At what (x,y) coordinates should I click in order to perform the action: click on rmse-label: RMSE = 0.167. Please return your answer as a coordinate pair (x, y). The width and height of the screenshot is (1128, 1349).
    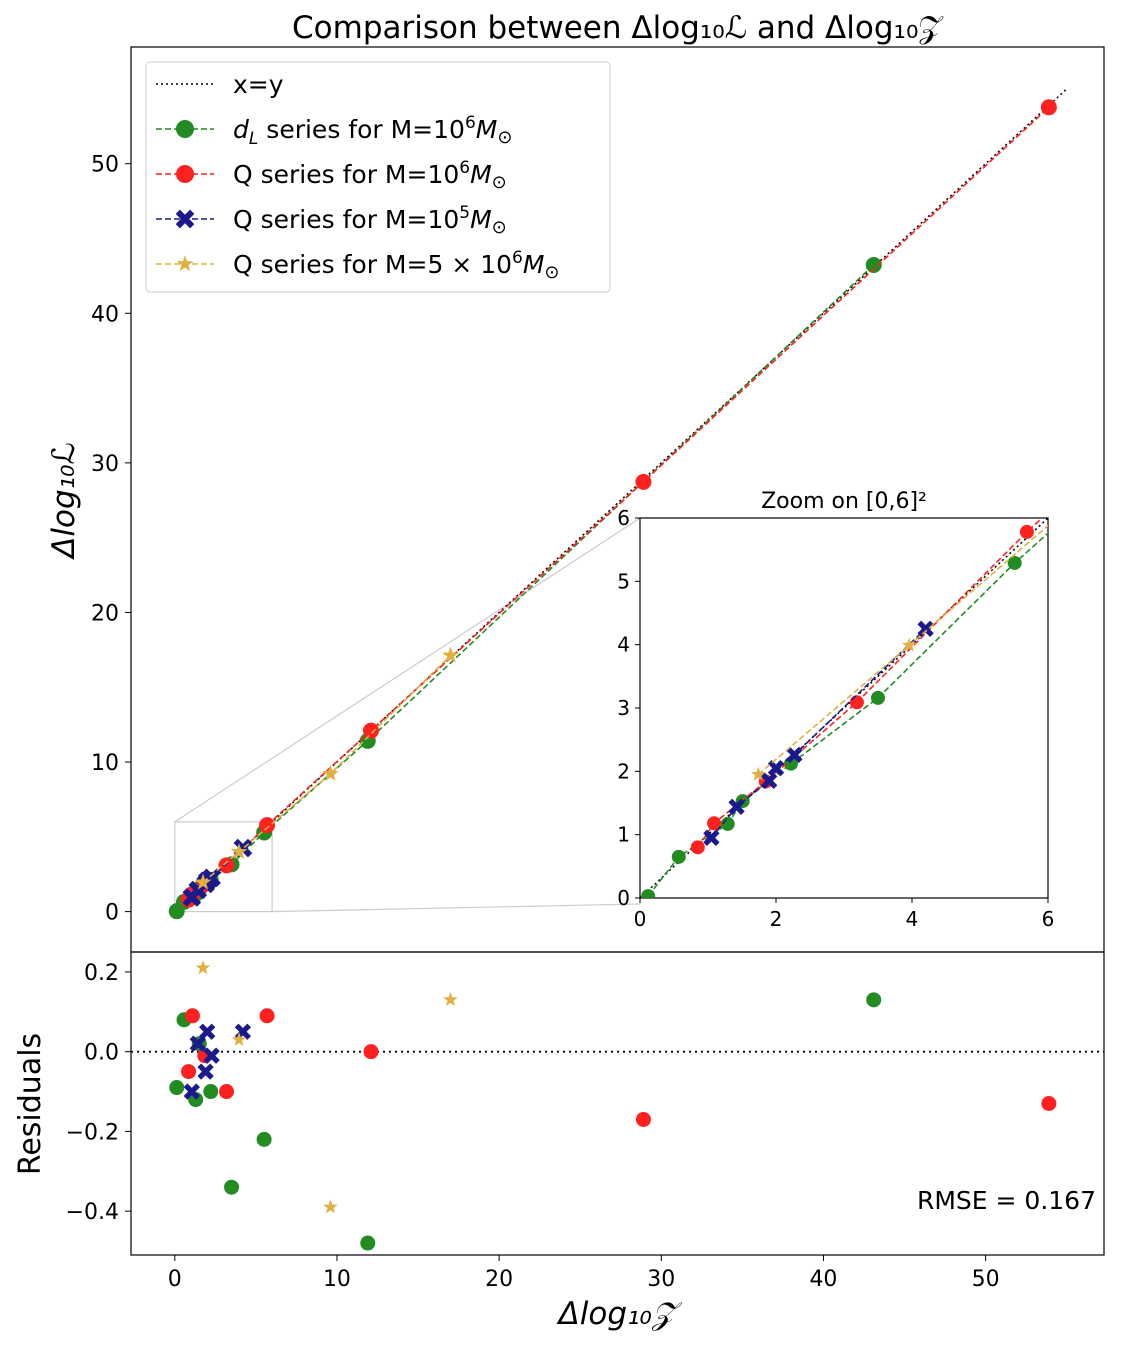
    Looking at the image, I should click on (1006, 1200).